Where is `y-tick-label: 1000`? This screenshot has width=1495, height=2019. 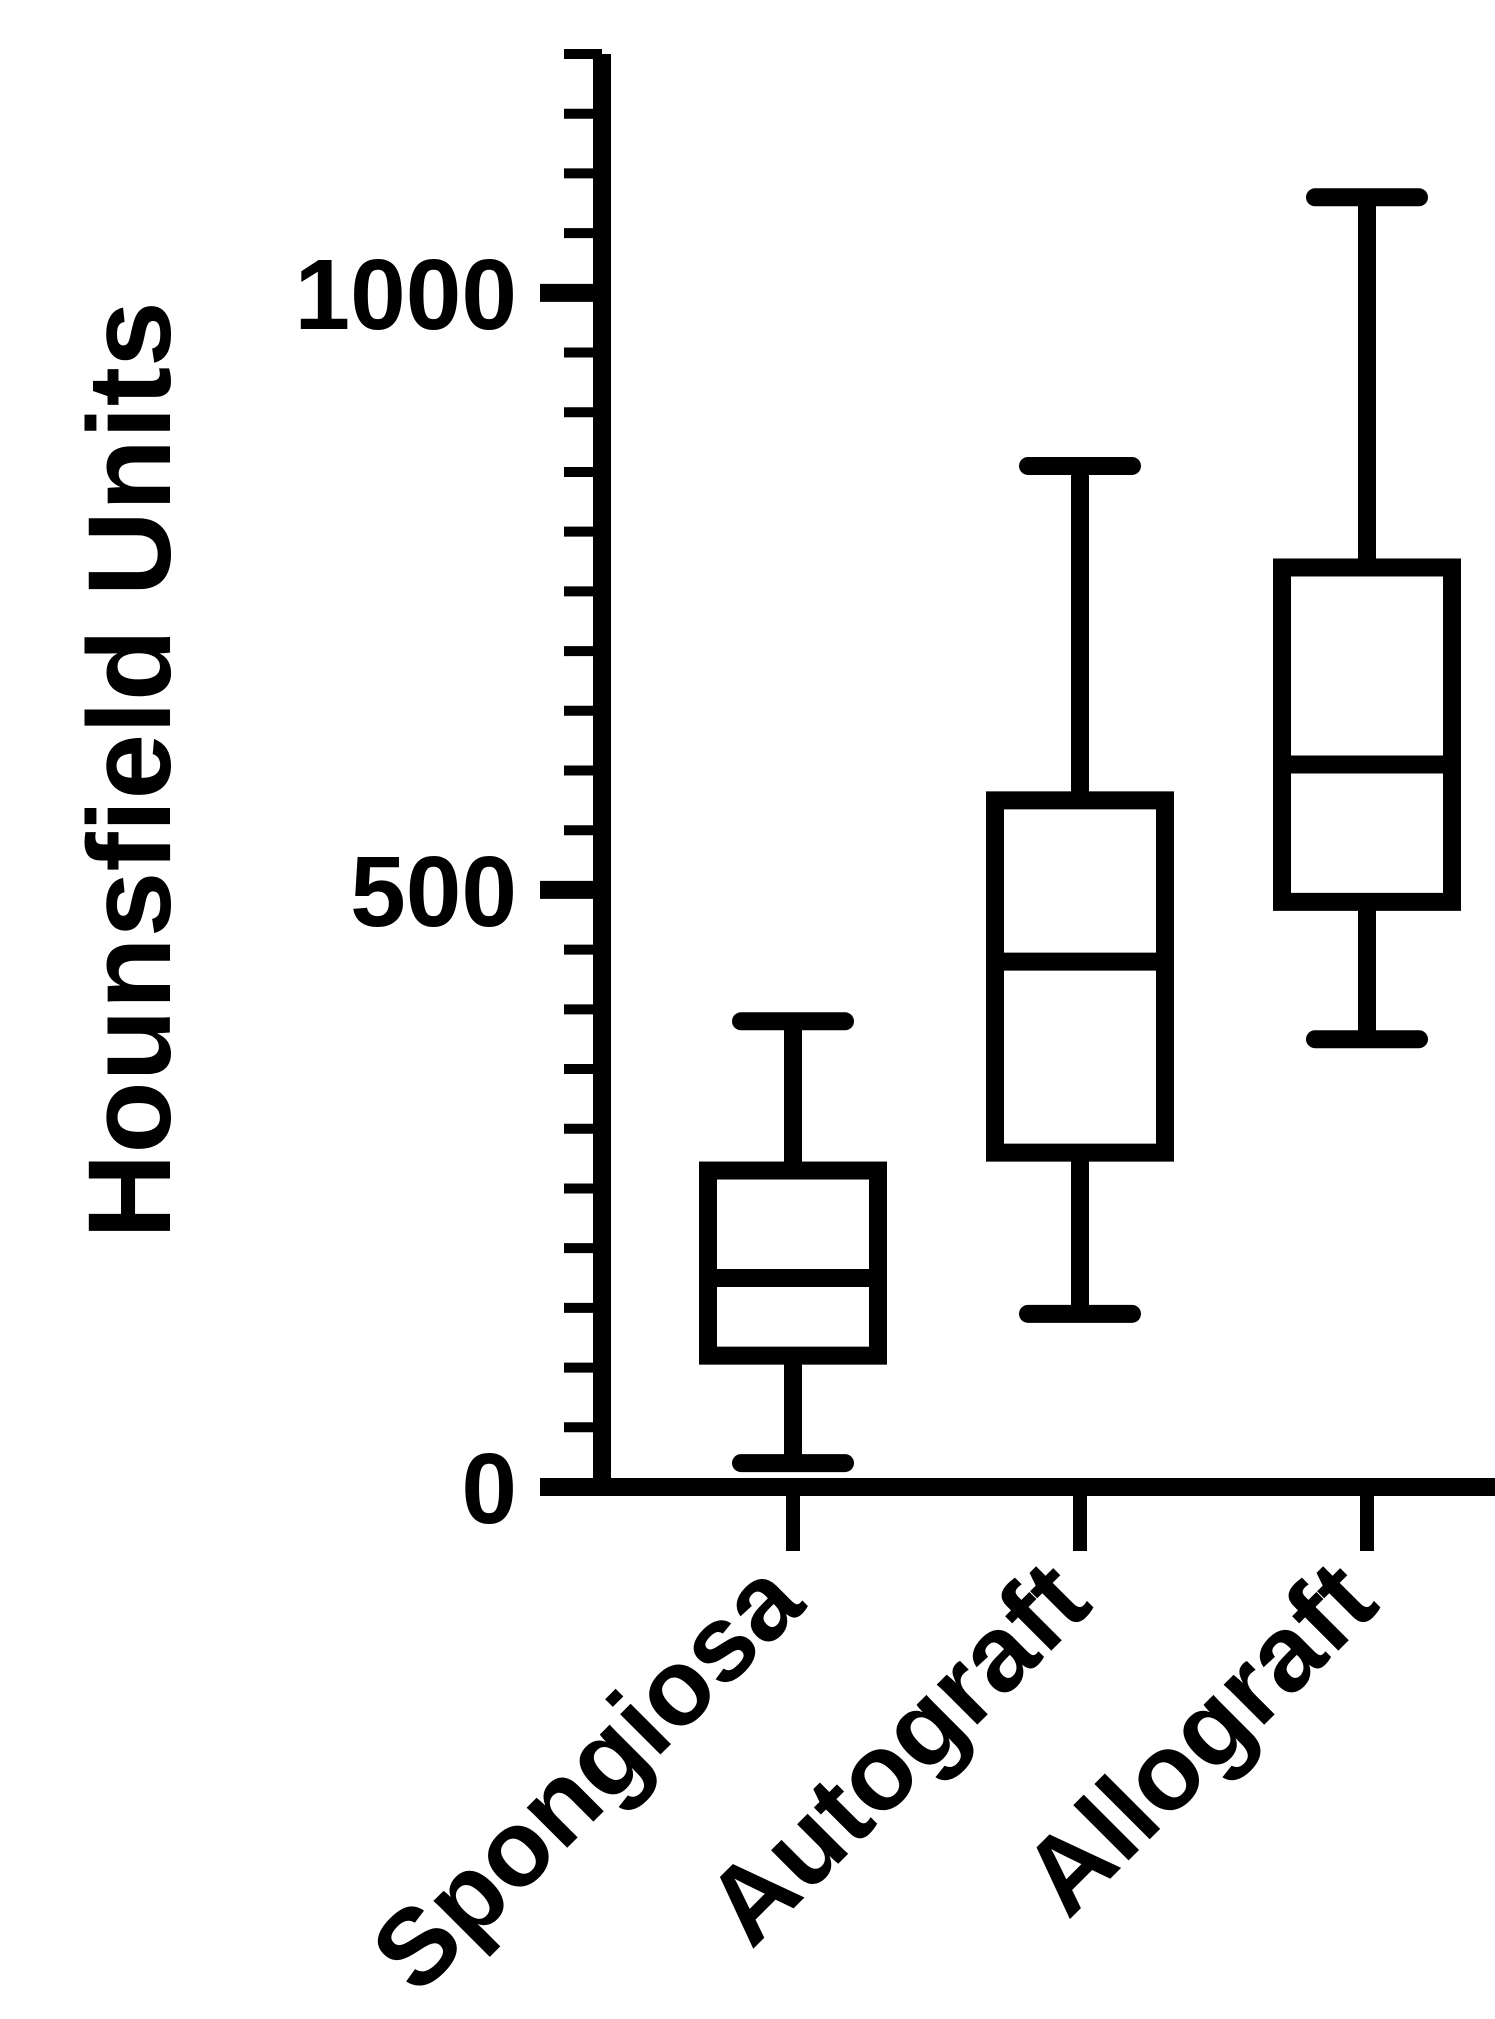 y-tick-label: 1000 is located at coordinates (406, 295).